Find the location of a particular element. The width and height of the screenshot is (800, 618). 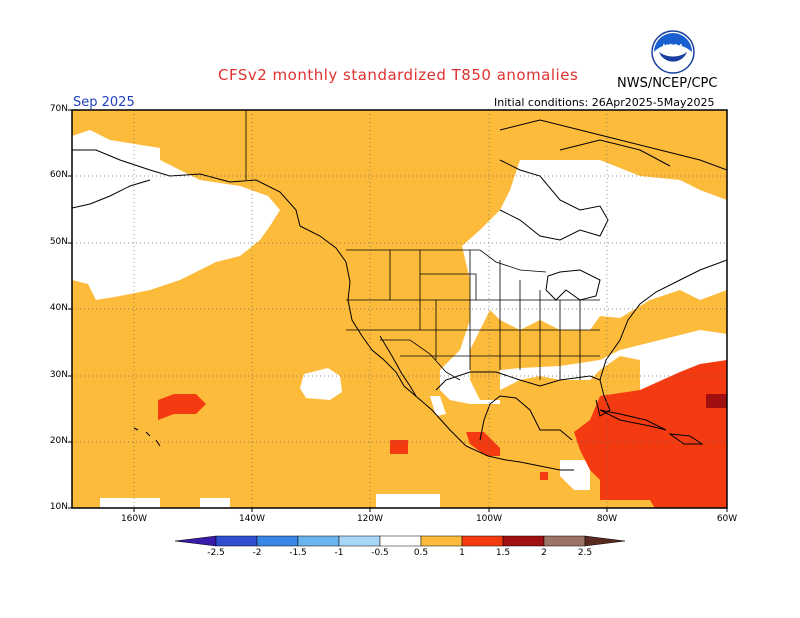

darkred-regions is located at coordinates (716, 401).